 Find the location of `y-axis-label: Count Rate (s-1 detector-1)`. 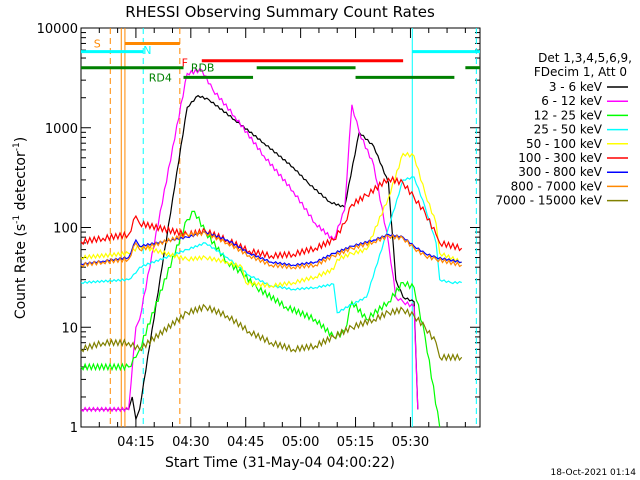

y-axis-label: Count Rate (s-1 detector-1) is located at coordinates (20, 228).